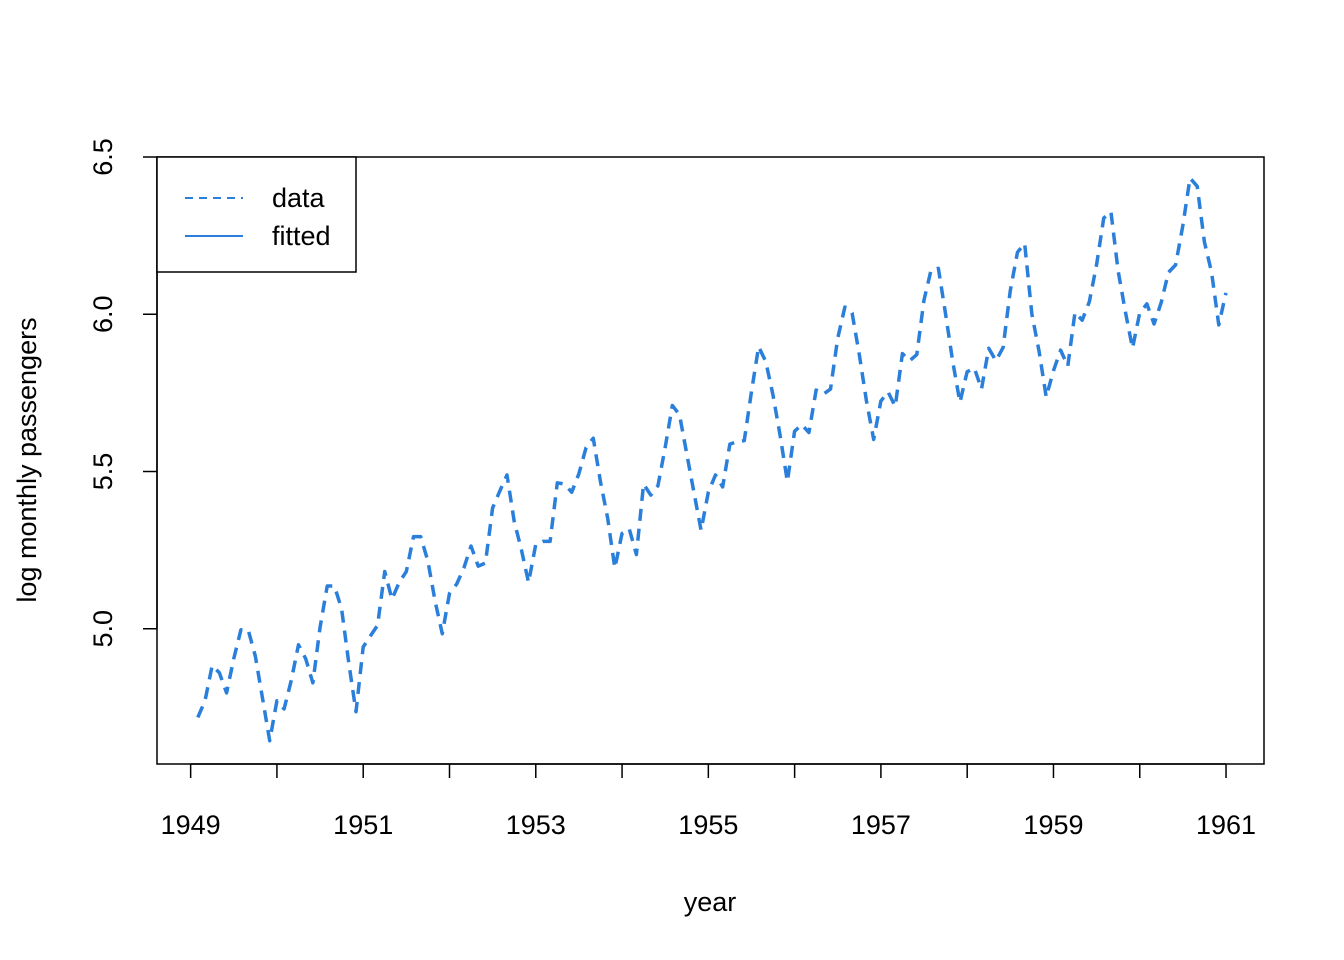 The height and width of the screenshot is (960, 1344). What do you see at coordinates (103, 629) in the screenshot?
I see `y-tick-label: 5.0` at bounding box center [103, 629].